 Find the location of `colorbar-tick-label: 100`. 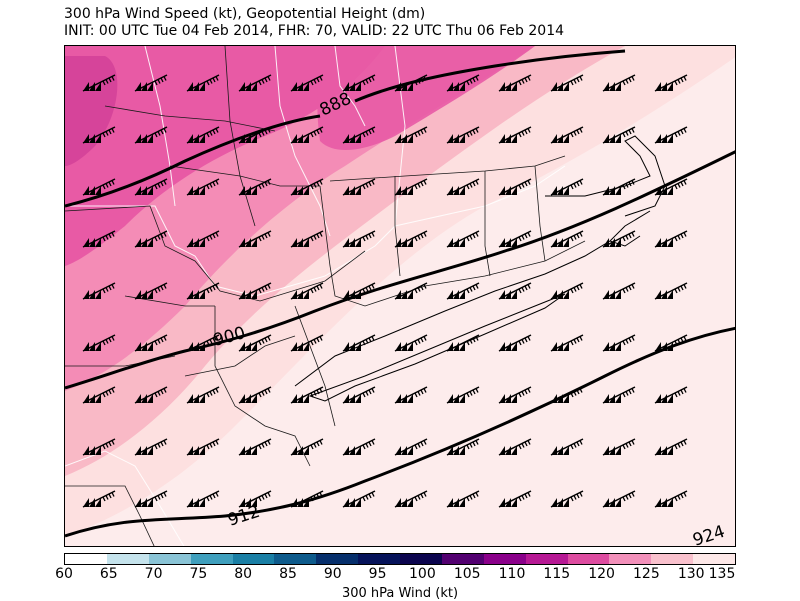

colorbar-tick-label: 100 is located at coordinates (422, 574).